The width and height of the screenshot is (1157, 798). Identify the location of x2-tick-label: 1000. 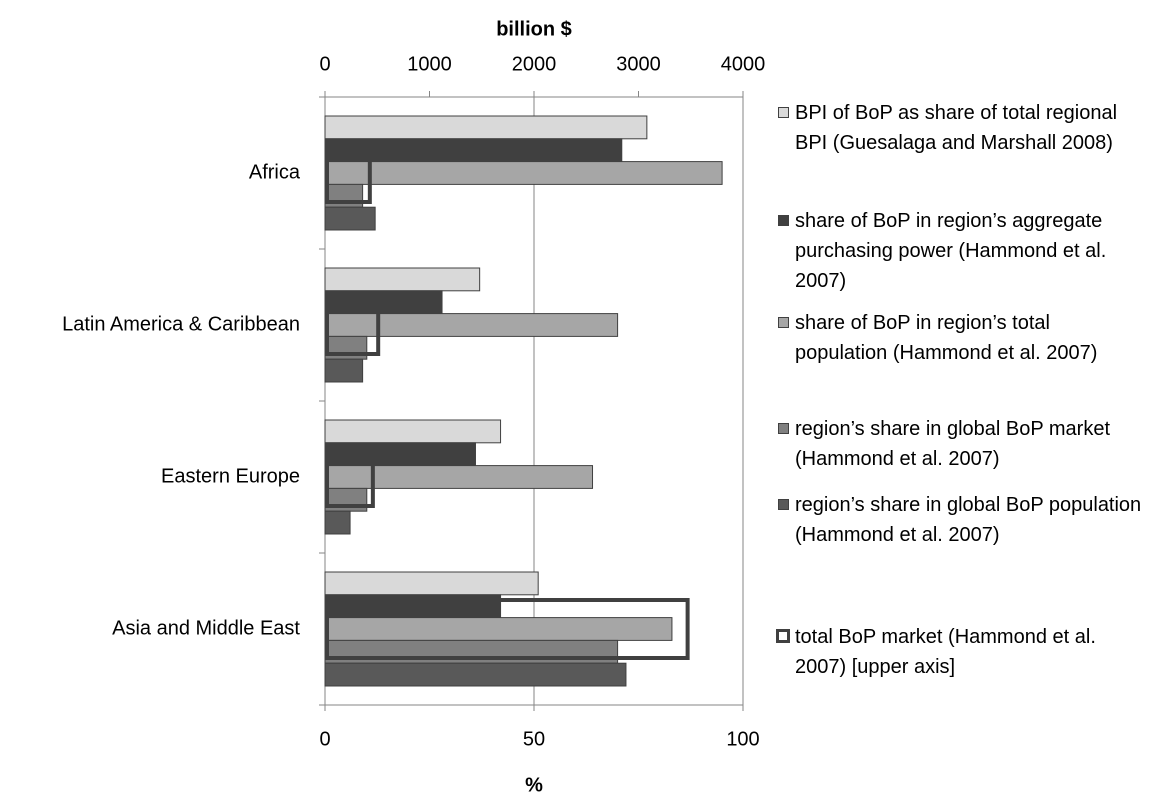
(429, 64).